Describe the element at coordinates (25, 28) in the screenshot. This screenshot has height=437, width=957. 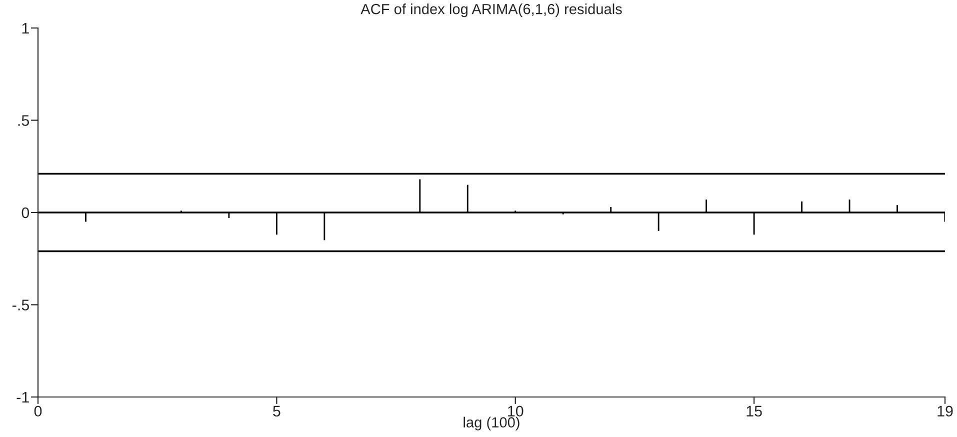
I see `y-tick-label: 1` at that location.